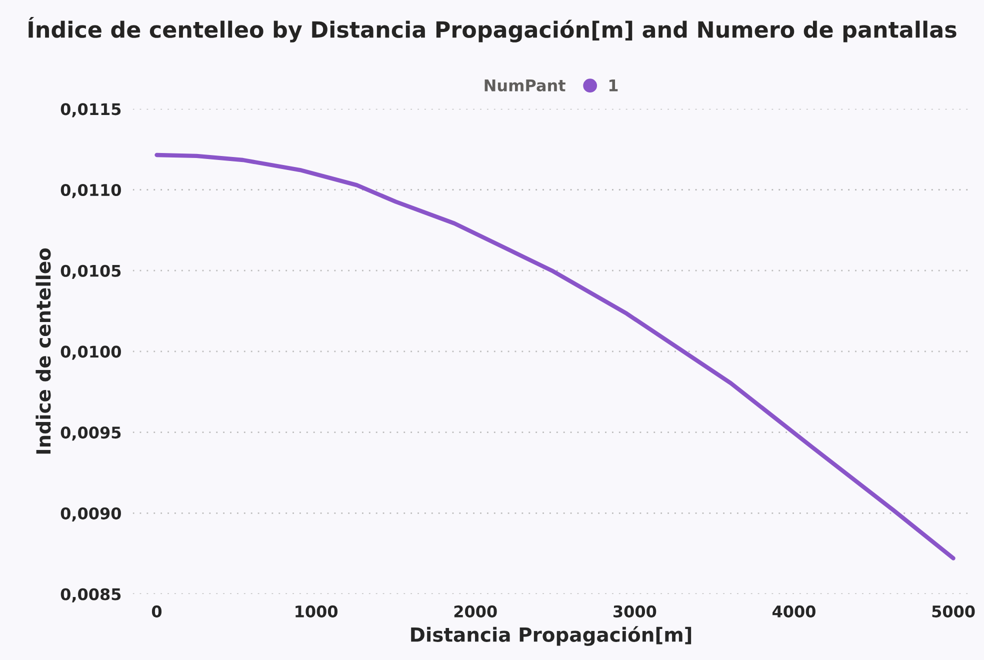  What do you see at coordinates (525, 86) in the screenshot?
I see `legend-title: NumPant` at bounding box center [525, 86].